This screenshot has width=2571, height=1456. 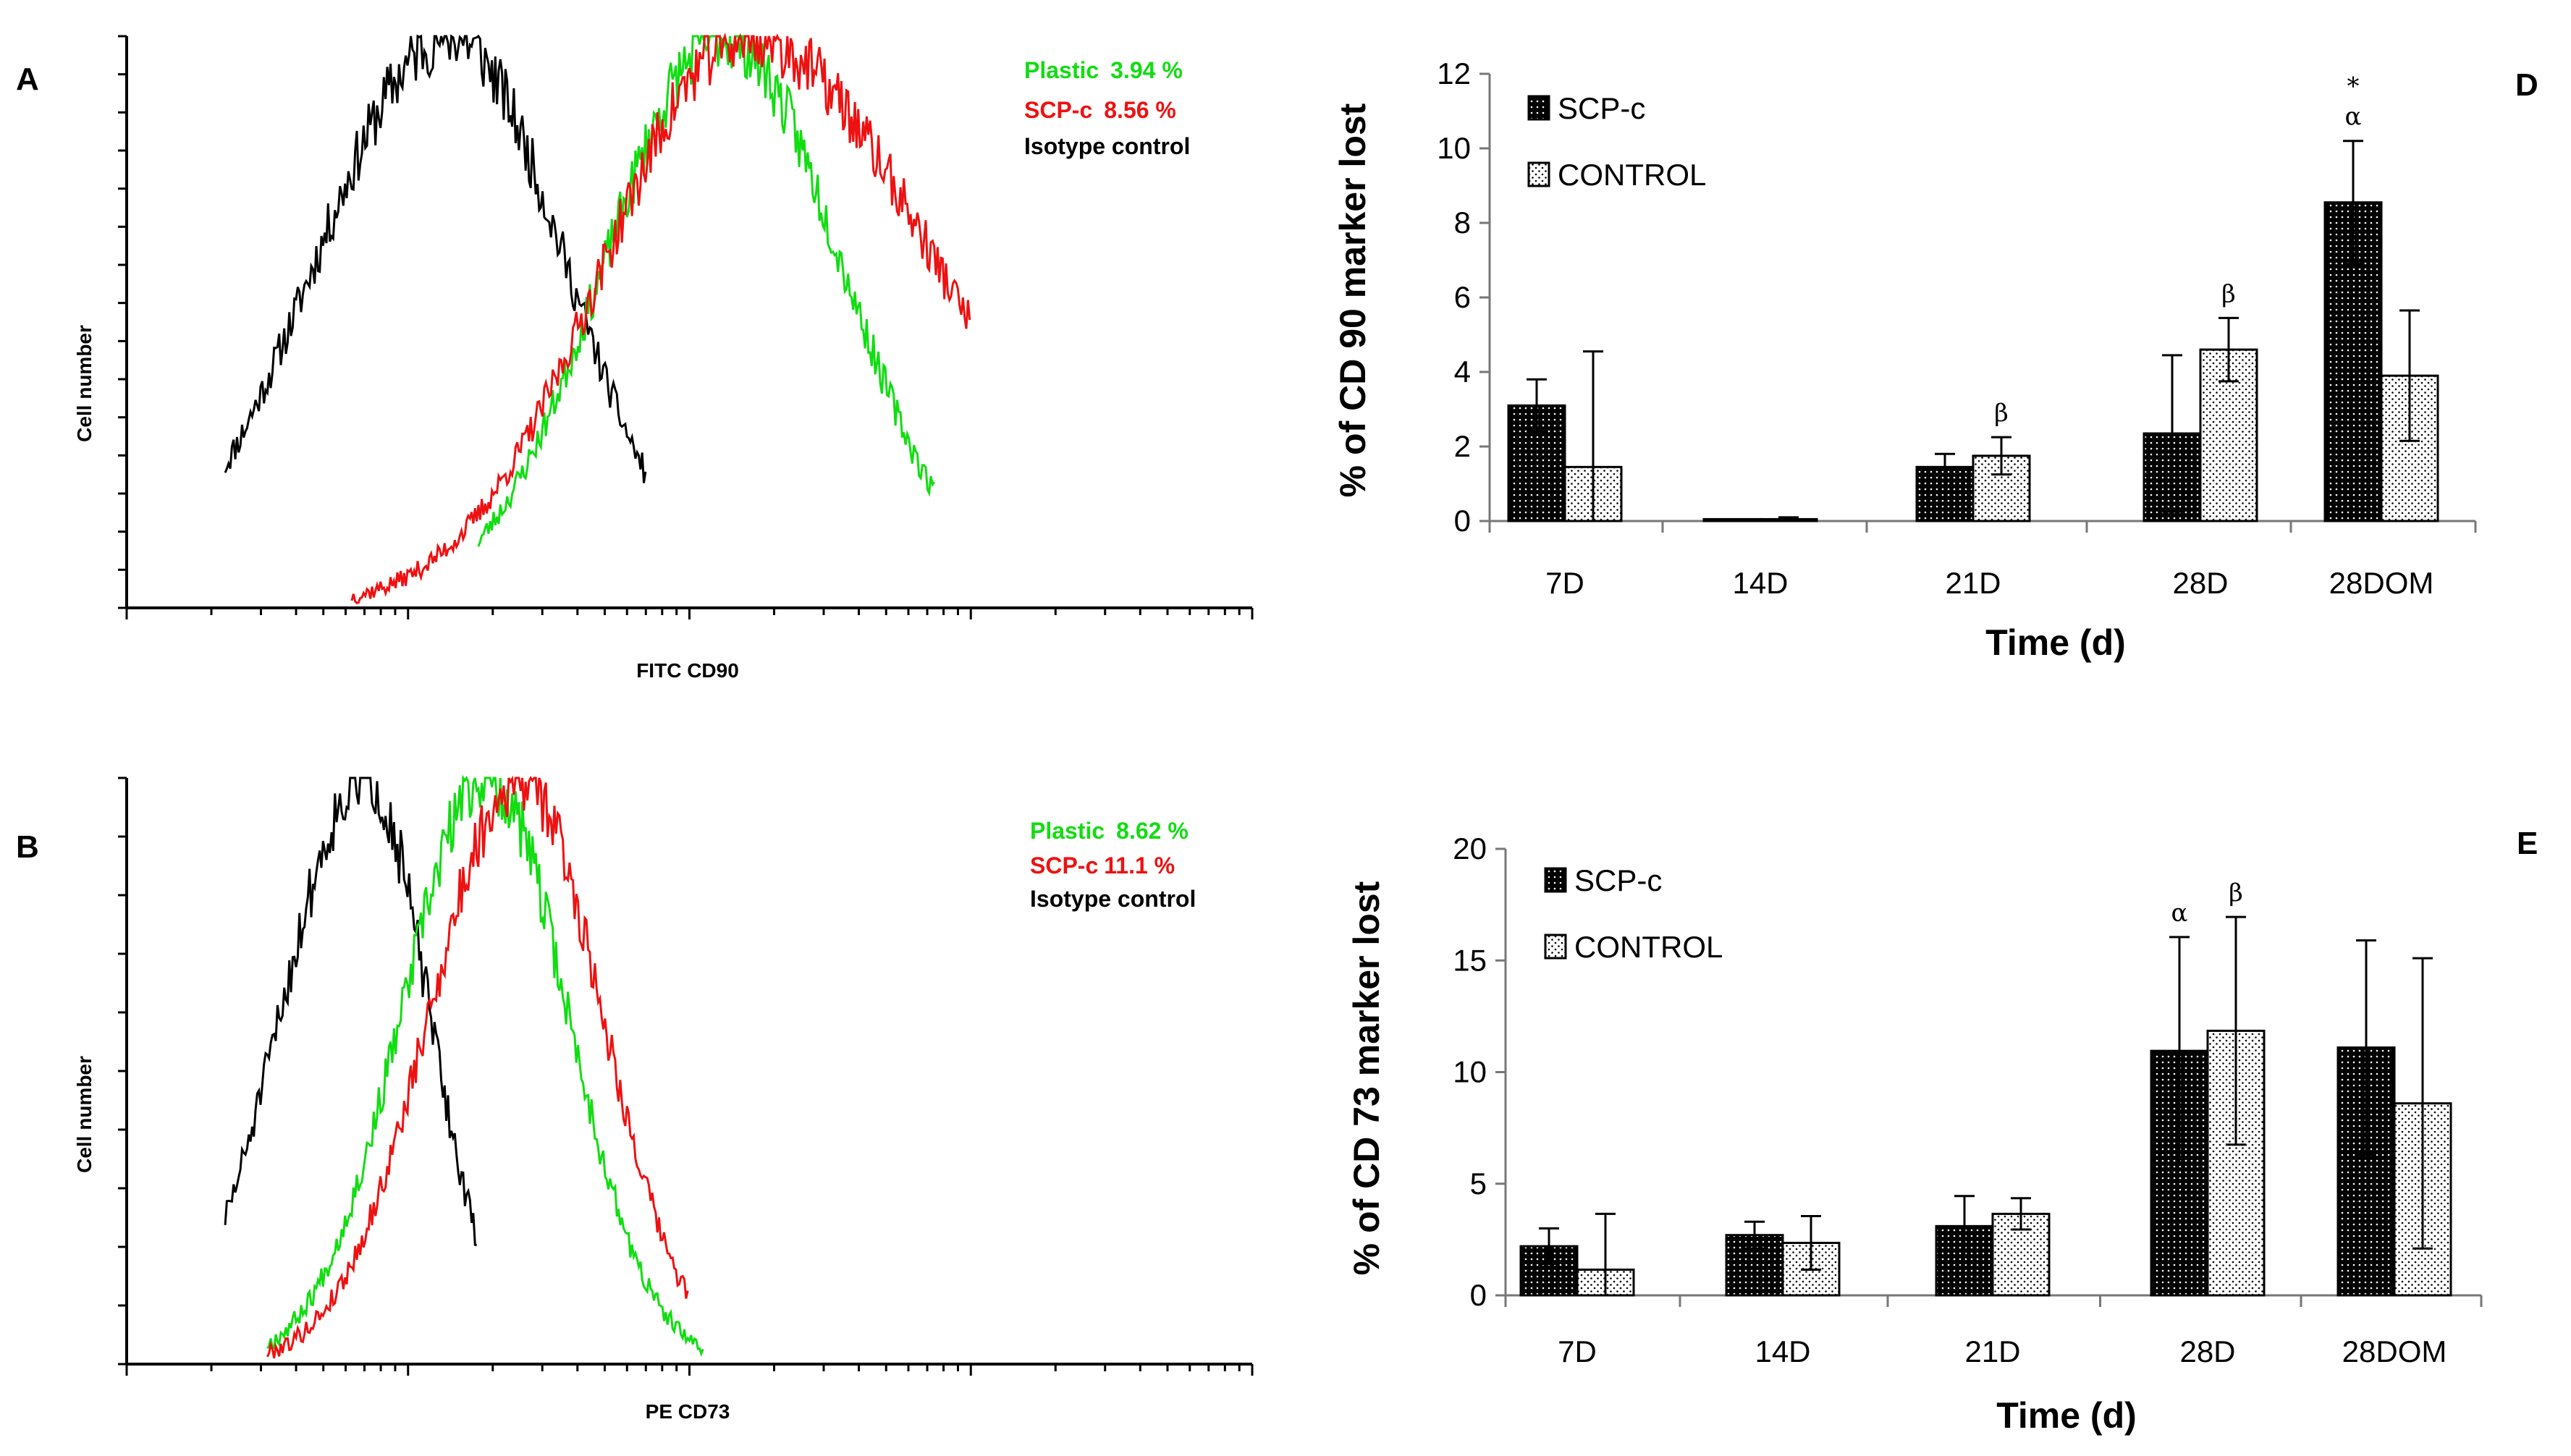 I want to click on legend-b-plastic: Plastic 8.62 %, so click(x=1109, y=831).